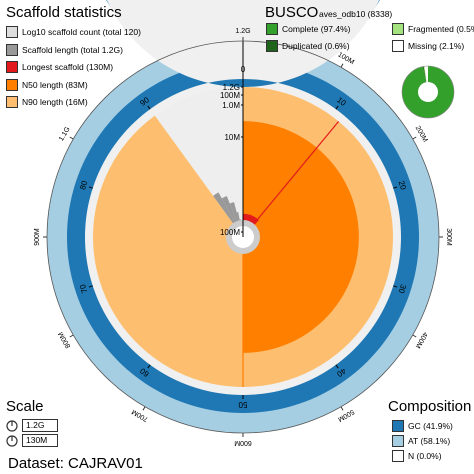 Image resolution: width=474 pixels, height=474 pixels. I want to click on busco-outline, so click(428, 92).